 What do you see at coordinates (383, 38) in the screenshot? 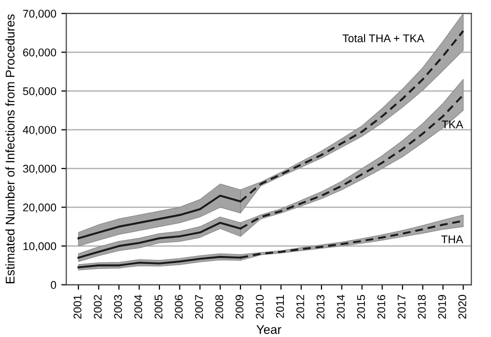
I see `text: Total THA + TKA` at bounding box center [383, 38].